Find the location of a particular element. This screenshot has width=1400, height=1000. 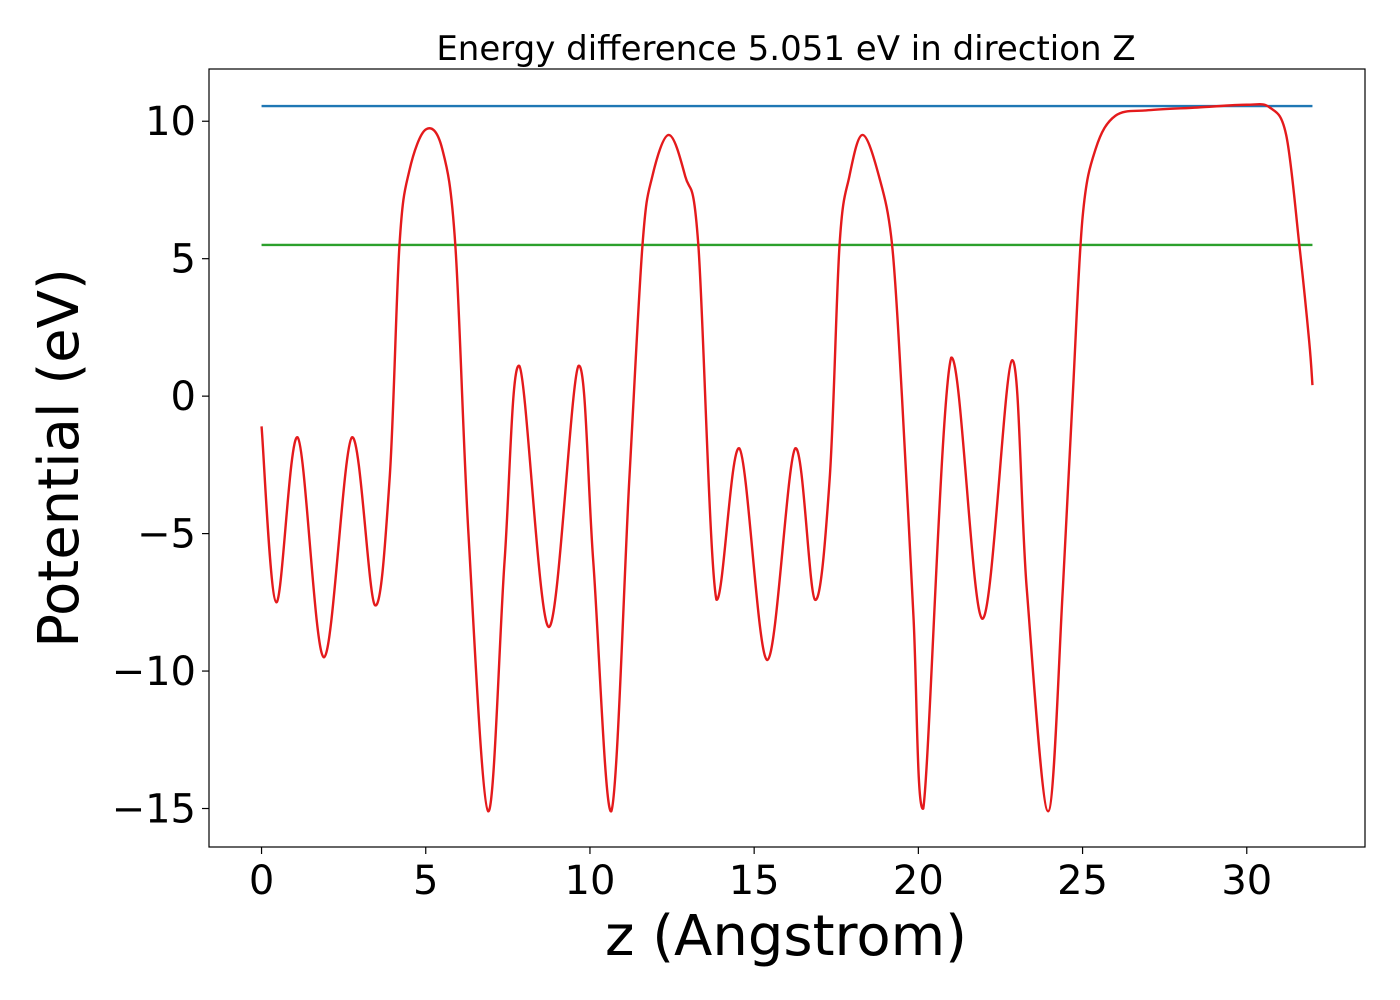

y-axis-label: Potential (eV) is located at coordinates (59, 458).